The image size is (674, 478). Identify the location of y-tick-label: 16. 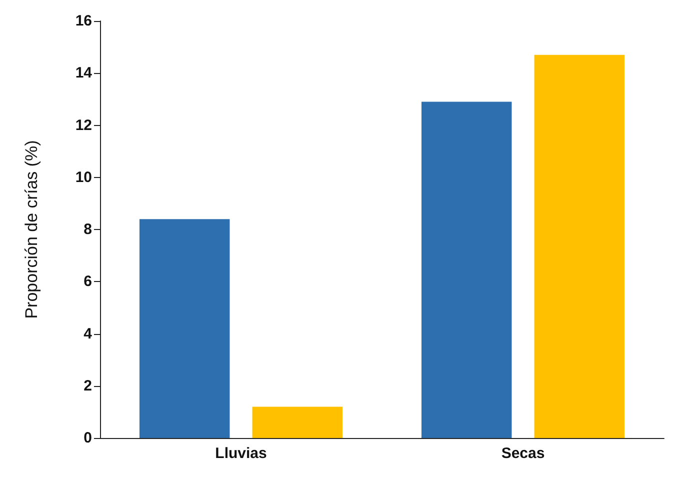
(83, 21).